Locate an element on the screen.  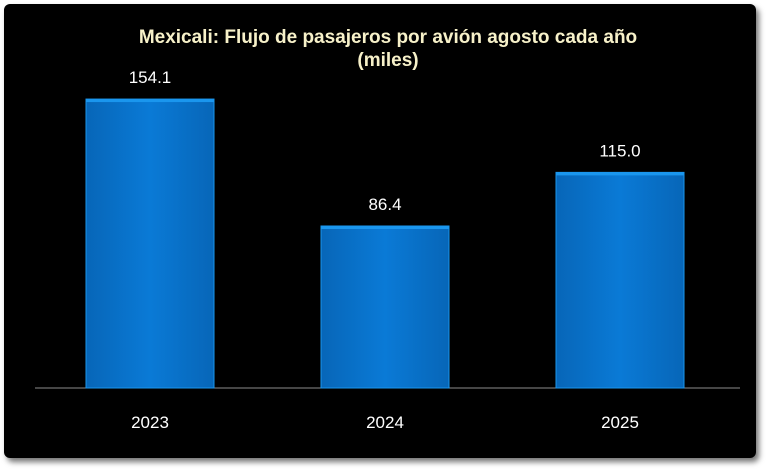
bar-top-highlight-2023 is located at coordinates (150, 101).